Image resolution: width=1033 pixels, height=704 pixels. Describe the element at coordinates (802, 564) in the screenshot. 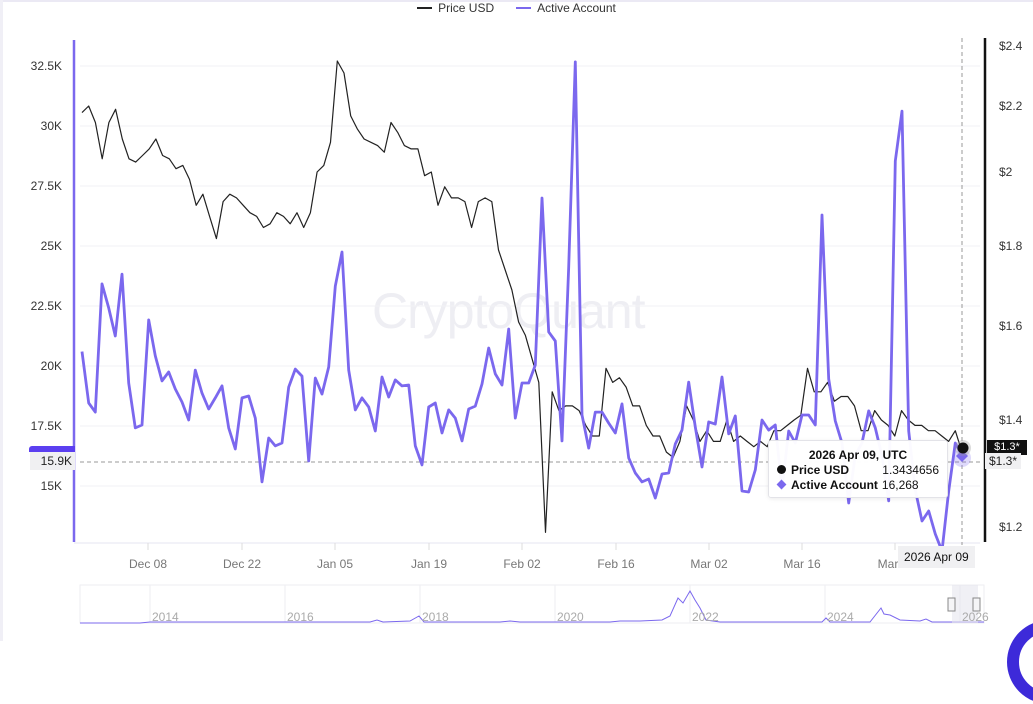

I see `x-tick-label: Mar 16` at that location.